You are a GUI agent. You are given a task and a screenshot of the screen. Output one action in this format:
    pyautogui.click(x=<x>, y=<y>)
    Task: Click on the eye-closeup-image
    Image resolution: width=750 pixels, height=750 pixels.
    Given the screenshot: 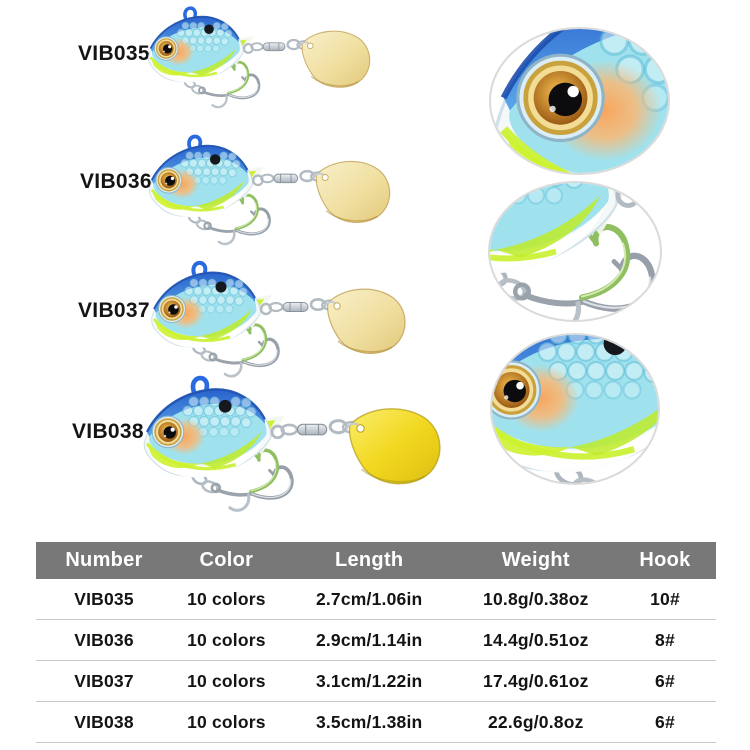 What is the action you would take?
    pyautogui.click(x=579, y=101)
    